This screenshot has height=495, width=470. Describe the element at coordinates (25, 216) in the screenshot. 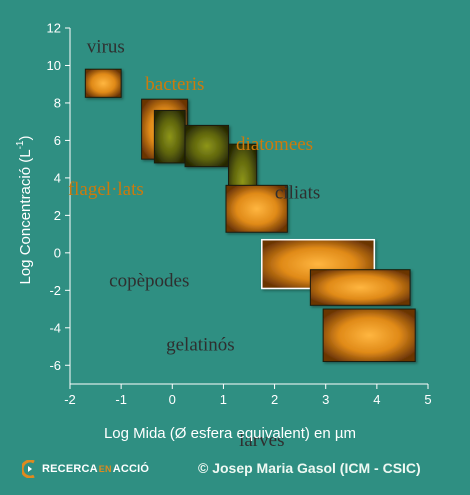

I see `y-axis-label-main: Log Concentració (L` at that location.